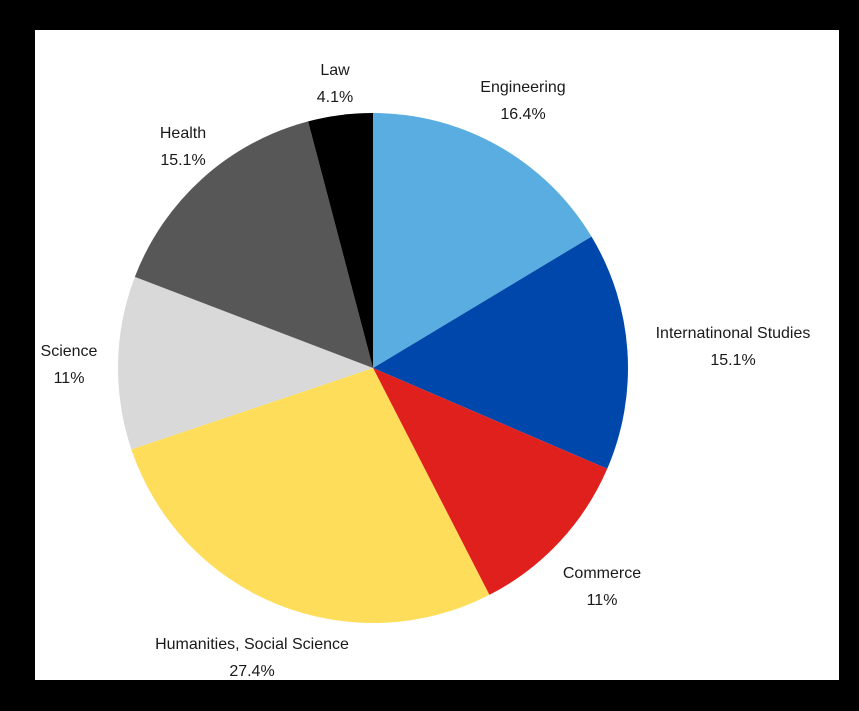 This screenshot has width=859, height=711. Describe the element at coordinates (183, 147) in the screenshot. I see `slice-label: Health 15.1%` at that location.